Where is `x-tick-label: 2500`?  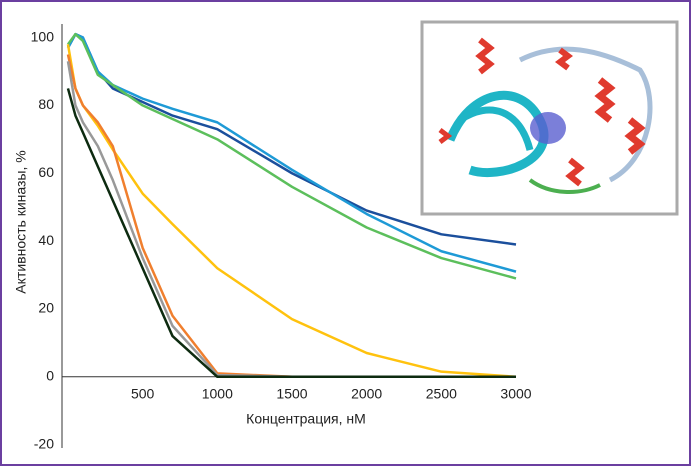 x-tick-label: 2500 is located at coordinates (441, 393).